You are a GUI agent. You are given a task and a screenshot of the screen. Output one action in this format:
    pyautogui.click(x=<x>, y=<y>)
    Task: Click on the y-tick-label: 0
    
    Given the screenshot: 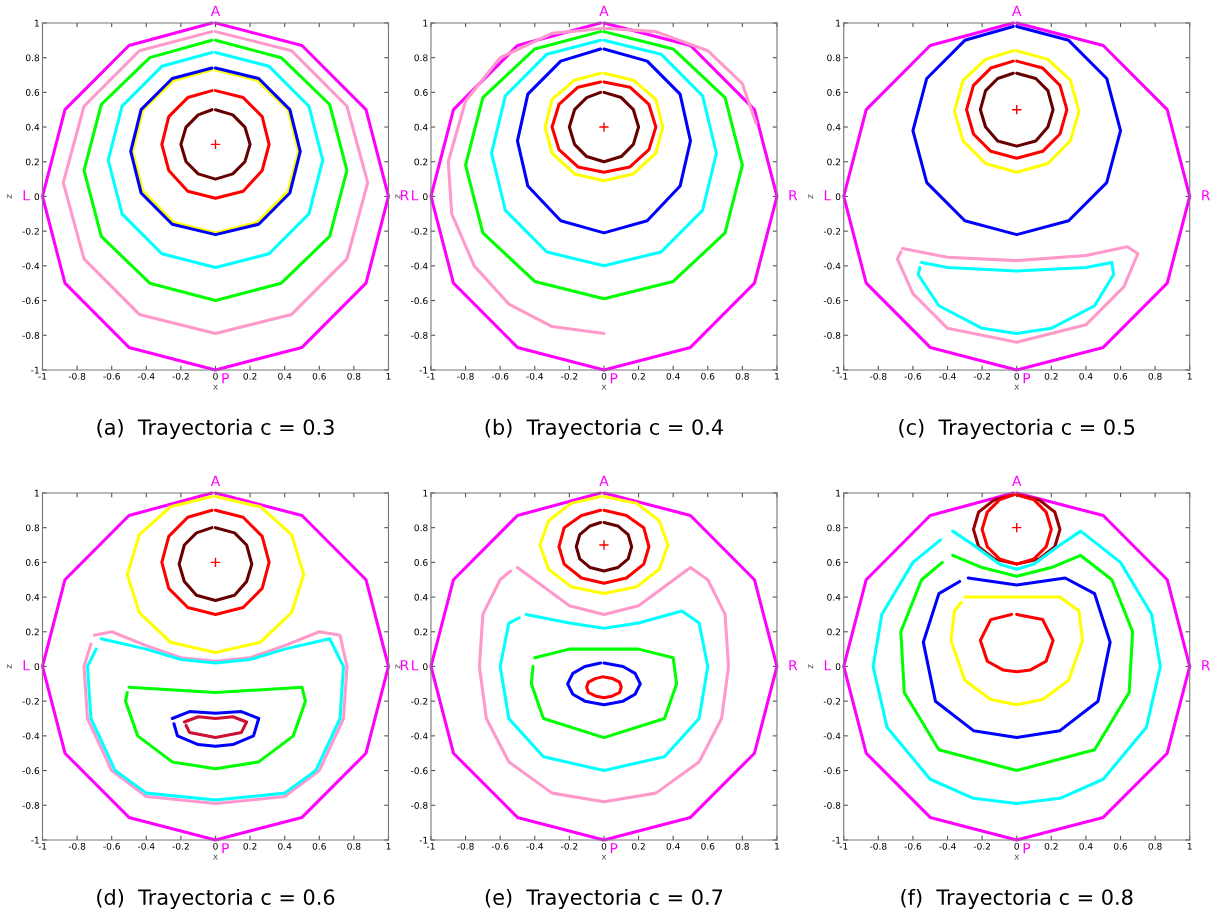 What is the action you would take?
    pyautogui.click(x=425, y=197)
    